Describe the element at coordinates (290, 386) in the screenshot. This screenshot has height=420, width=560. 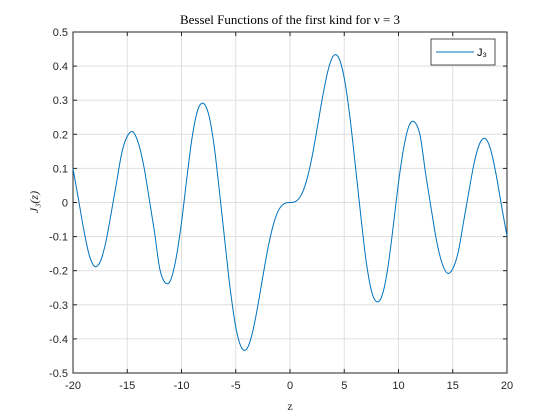
I see `x-tick-label: 0` at that location.